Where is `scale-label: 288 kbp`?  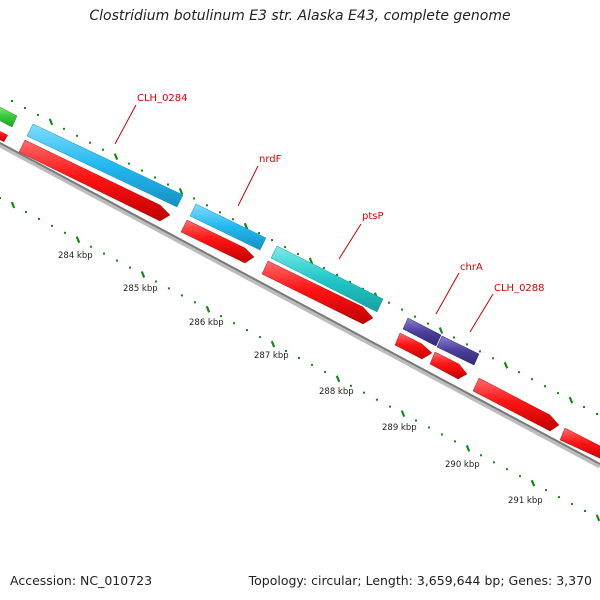 scale-label: 288 kbp is located at coordinates (336, 392).